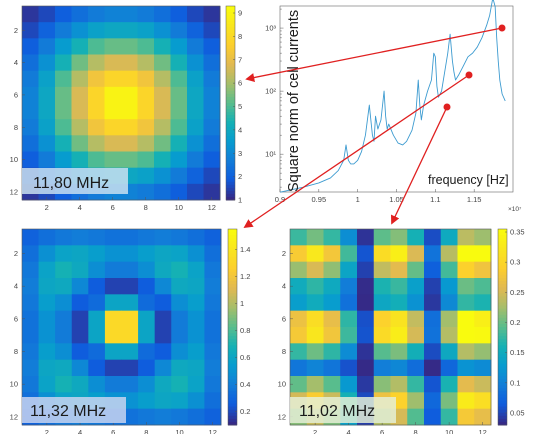 This screenshot has width=535, height=434. What do you see at coordinates (240, 153) in the screenshot?
I see `colorbar-tick-label: 3` at bounding box center [240, 153].